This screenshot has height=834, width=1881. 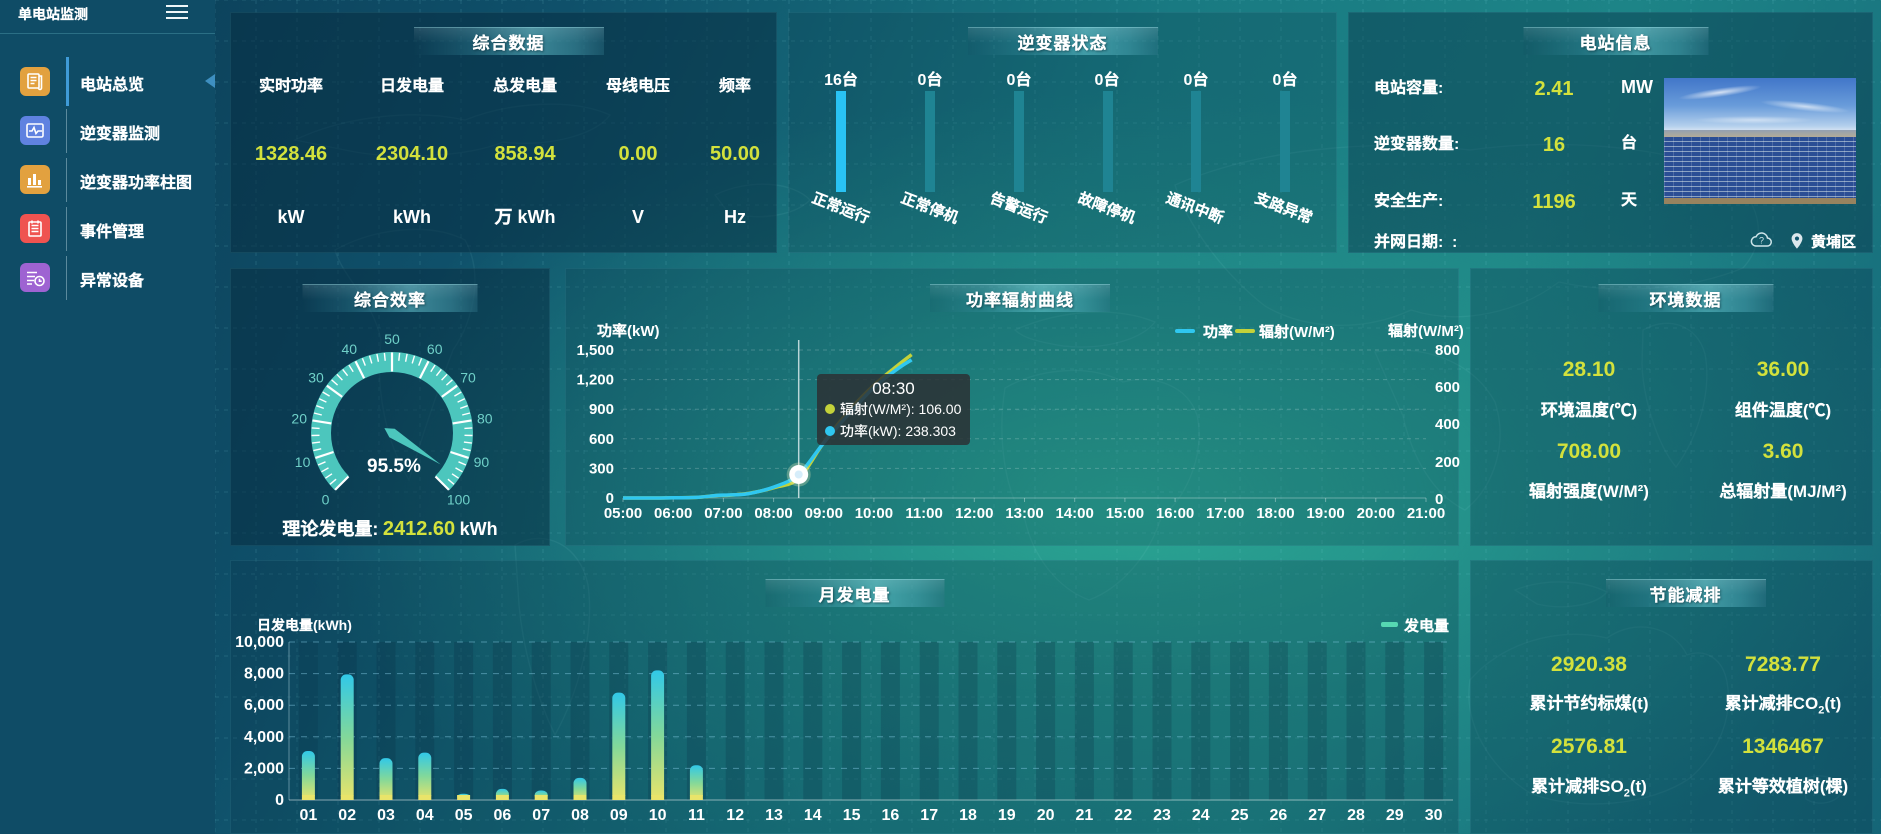 What do you see at coordinates (595, 350) in the screenshot?
I see `svg-text: 1,500` at bounding box center [595, 350].